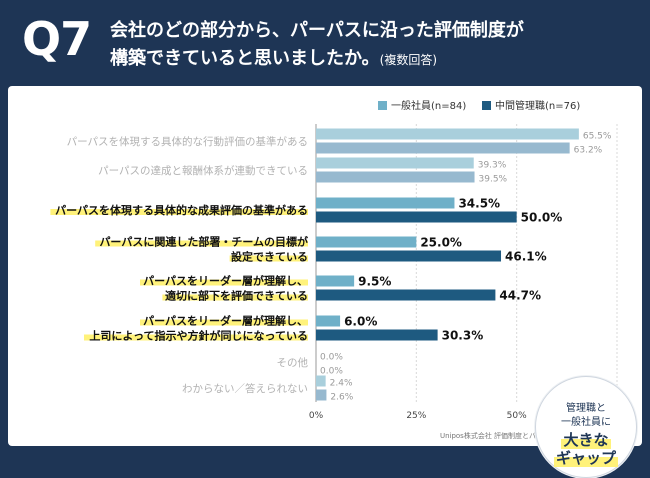 Image resolution: width=650 pixels, height=478 pixels. I want to click on value-label-general-7: 0.0%, so click(331, 358).